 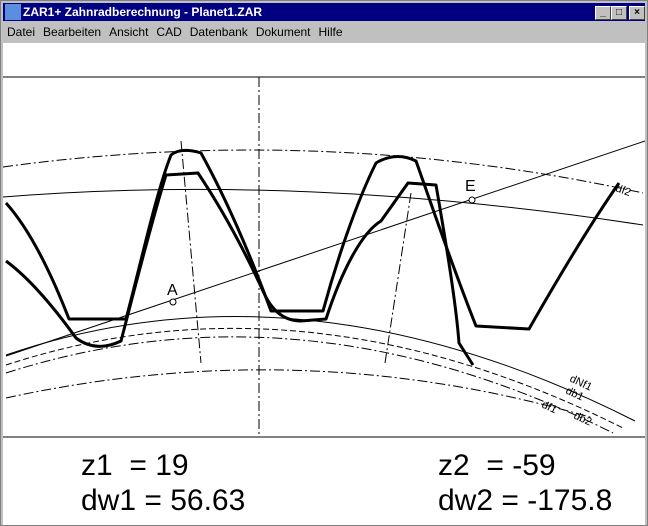 What do you see at coordinates (623, 191) in the screenshot?
I see `circle-label: df2` at bounding box center [623, 191].